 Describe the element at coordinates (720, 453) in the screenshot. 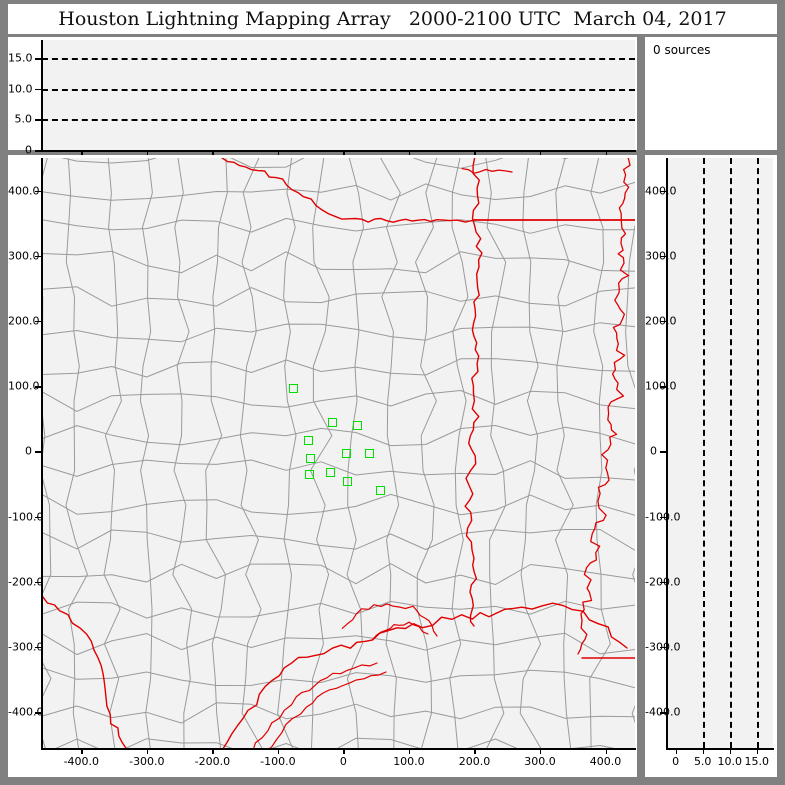

I see `altitude-vs-north-south-plot` at that location.